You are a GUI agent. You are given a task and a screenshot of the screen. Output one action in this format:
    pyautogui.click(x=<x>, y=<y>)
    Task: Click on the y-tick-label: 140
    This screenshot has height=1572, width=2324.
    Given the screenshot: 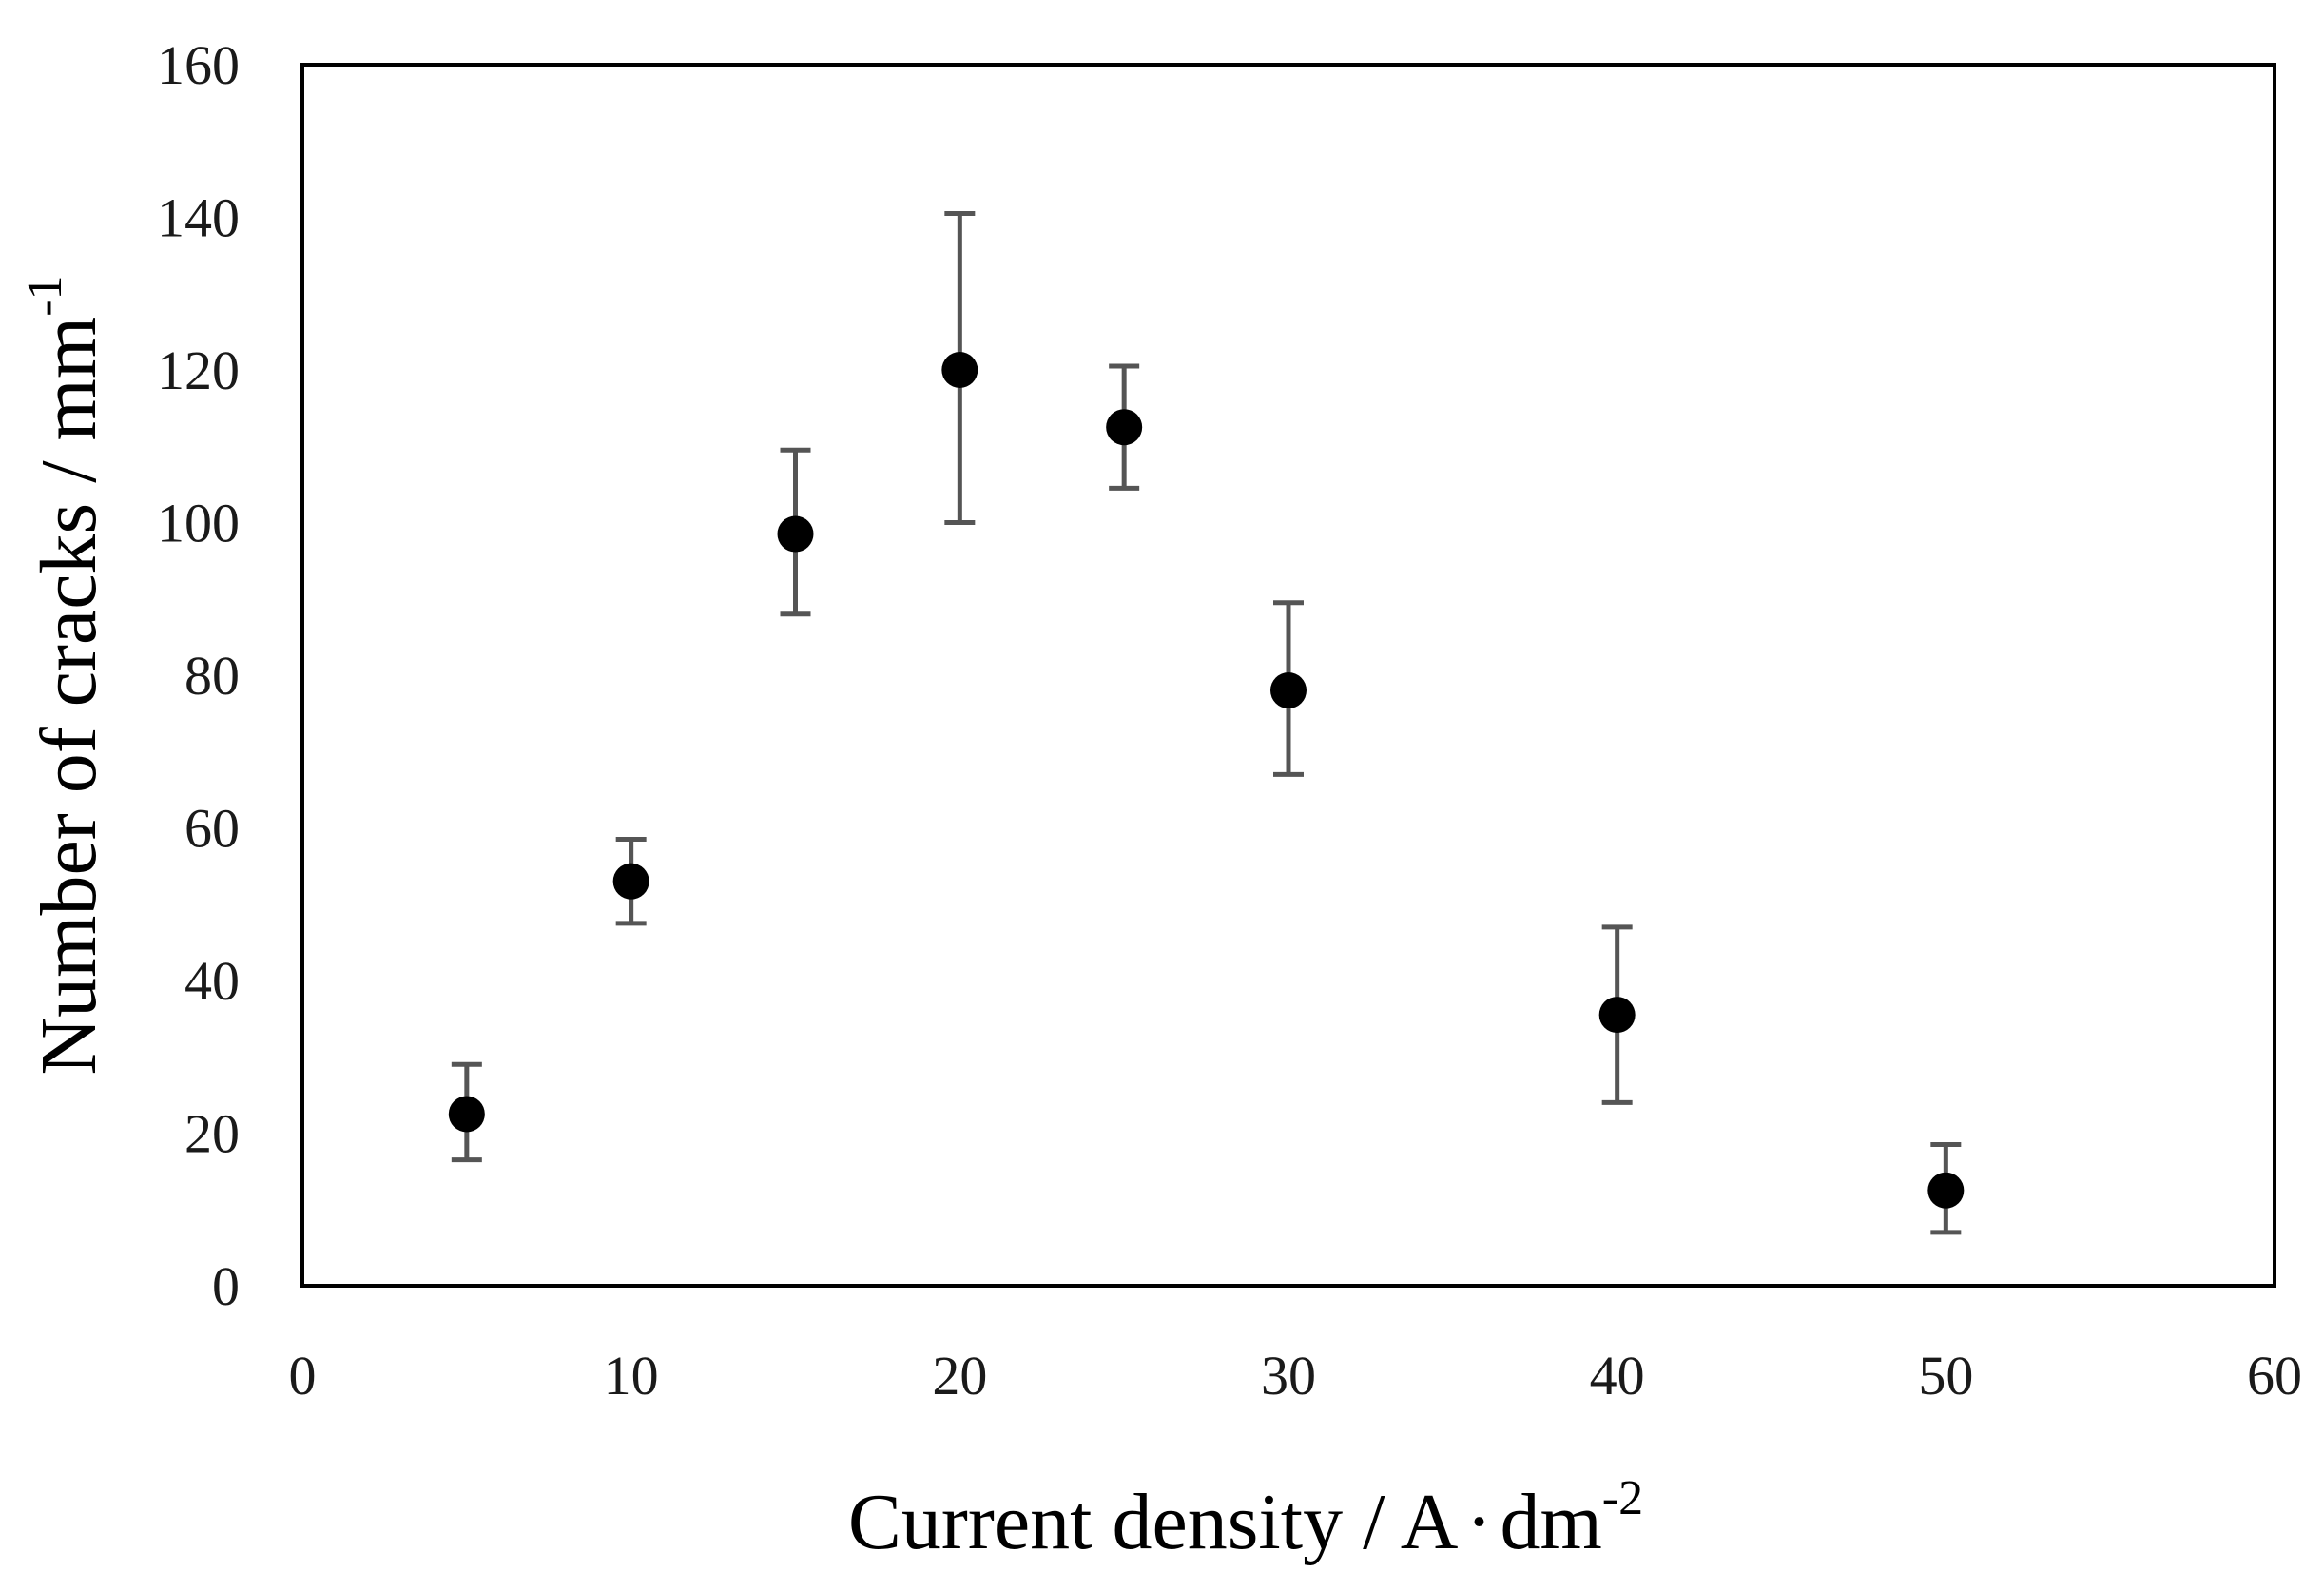 What is the action you would take?
    pyautogui.click(x=199, y=218)
    